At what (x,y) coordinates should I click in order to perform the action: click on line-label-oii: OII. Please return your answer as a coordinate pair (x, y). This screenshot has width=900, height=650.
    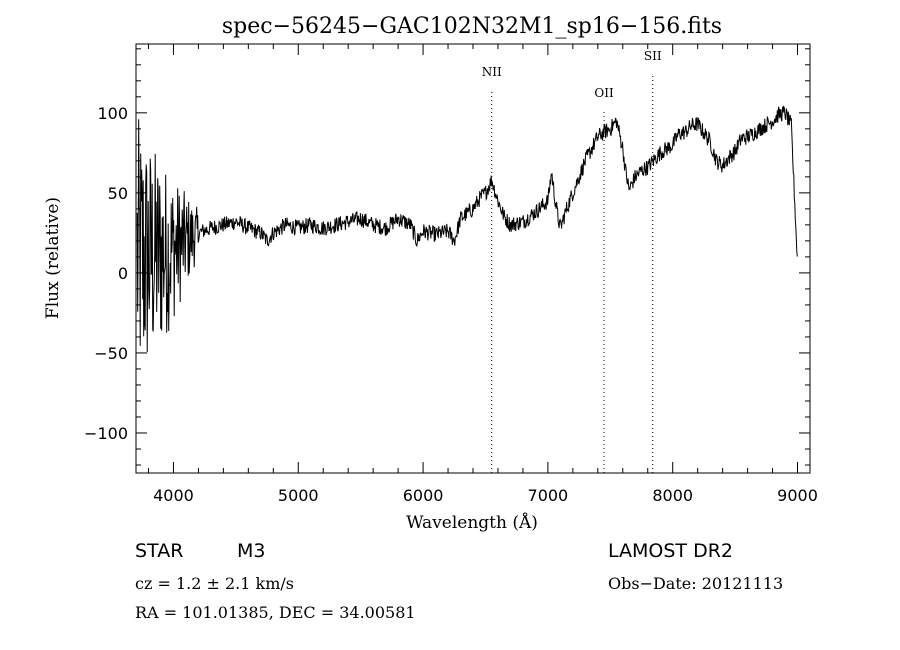
    Looking at the image, I should click on (604, 93).